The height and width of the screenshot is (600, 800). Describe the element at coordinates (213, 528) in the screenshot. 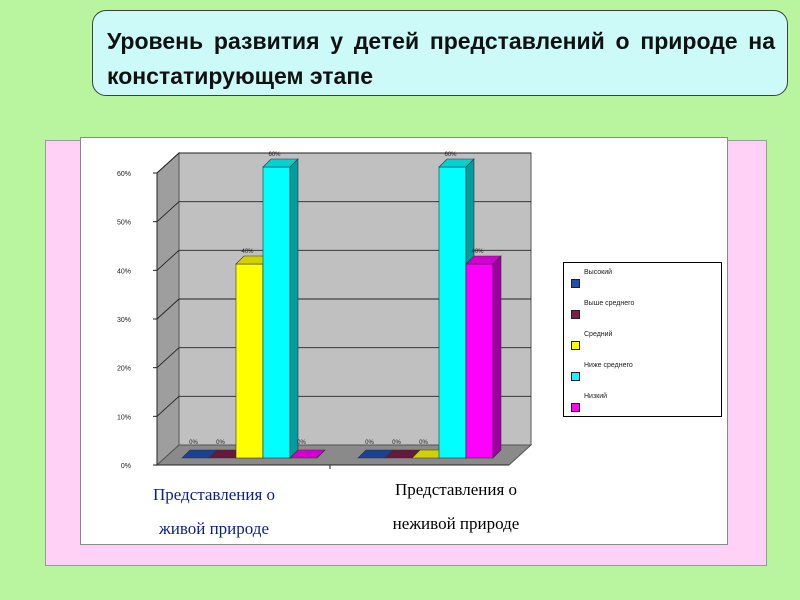

I see `category-label-living-line-2: живой природе` at that location.